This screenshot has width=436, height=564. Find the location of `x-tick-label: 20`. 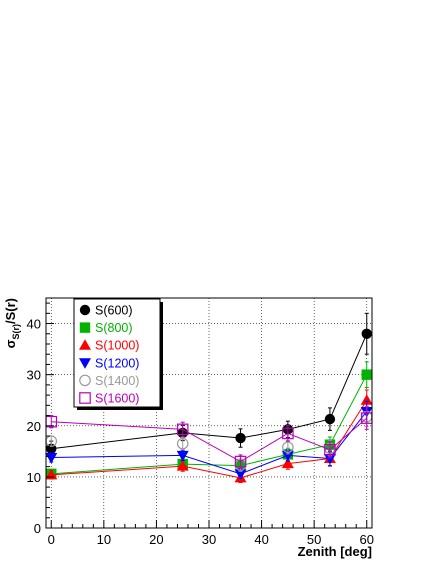

x-tick-label: 20 is located at coordinates (156, 539).